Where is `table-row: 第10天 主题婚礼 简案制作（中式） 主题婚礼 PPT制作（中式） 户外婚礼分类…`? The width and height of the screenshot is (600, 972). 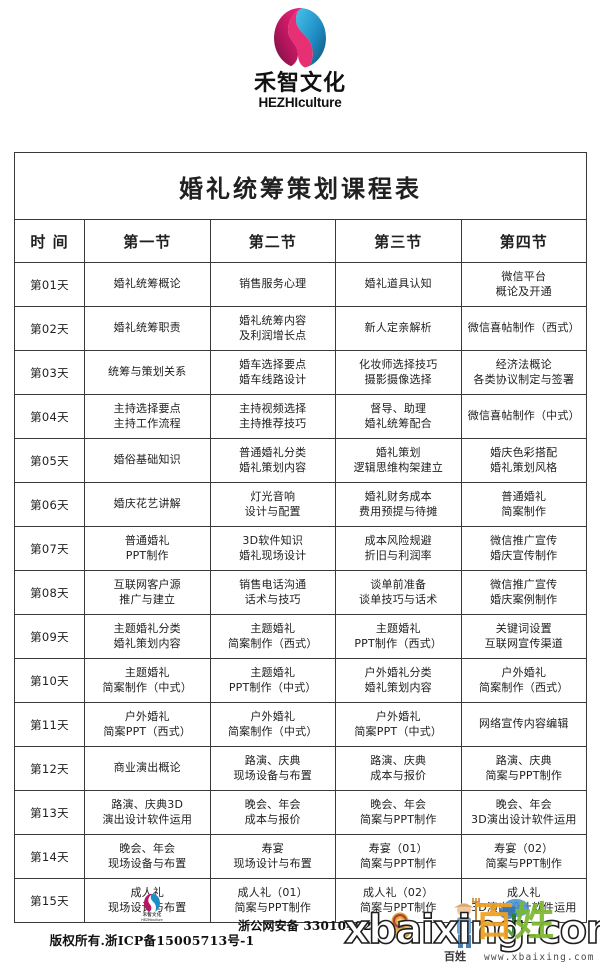 table-row: 第10天 主题婚礼 简案制作（中式） 主题婚礼 PPT制作（中式） 户外婚礼分类… is located at coordinates (301, 680).